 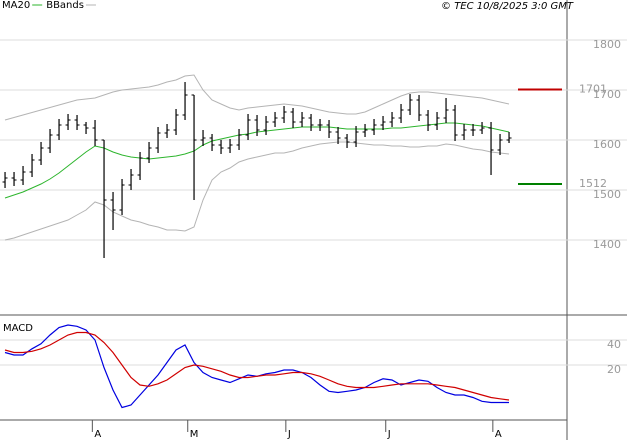 What do you see at coordinates (607, 194) in the screenshot?
I see `y-tick-label: 1500` at bounding box center [607, 194].